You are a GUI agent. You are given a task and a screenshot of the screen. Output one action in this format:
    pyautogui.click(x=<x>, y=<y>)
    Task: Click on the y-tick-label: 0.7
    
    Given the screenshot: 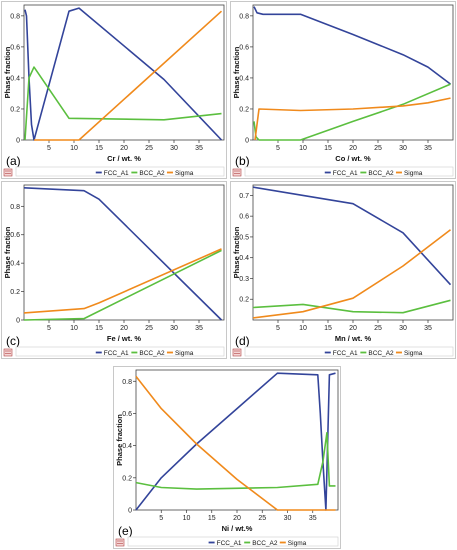 What is the action you would take?
    pyautogui.click(x=244, y=196)
    